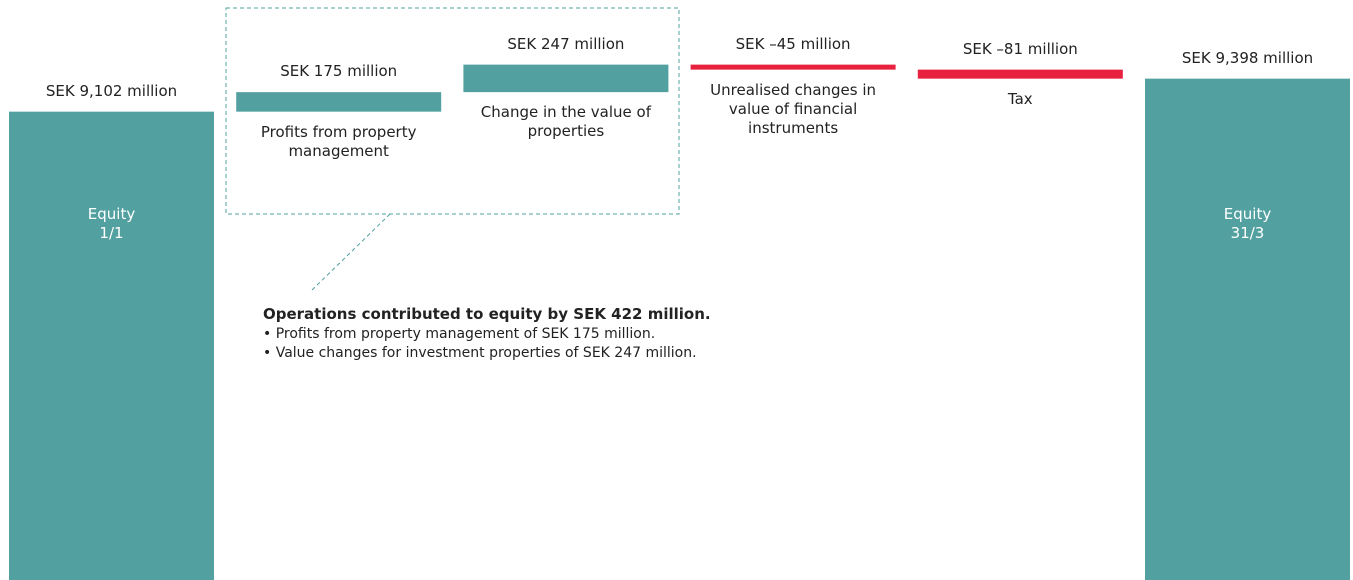 This screenshot has width=1353, height=580. Describe the element at coordinates (1247, 223) in the screenshot. I see `category-label: Equity 31/3` at that location.